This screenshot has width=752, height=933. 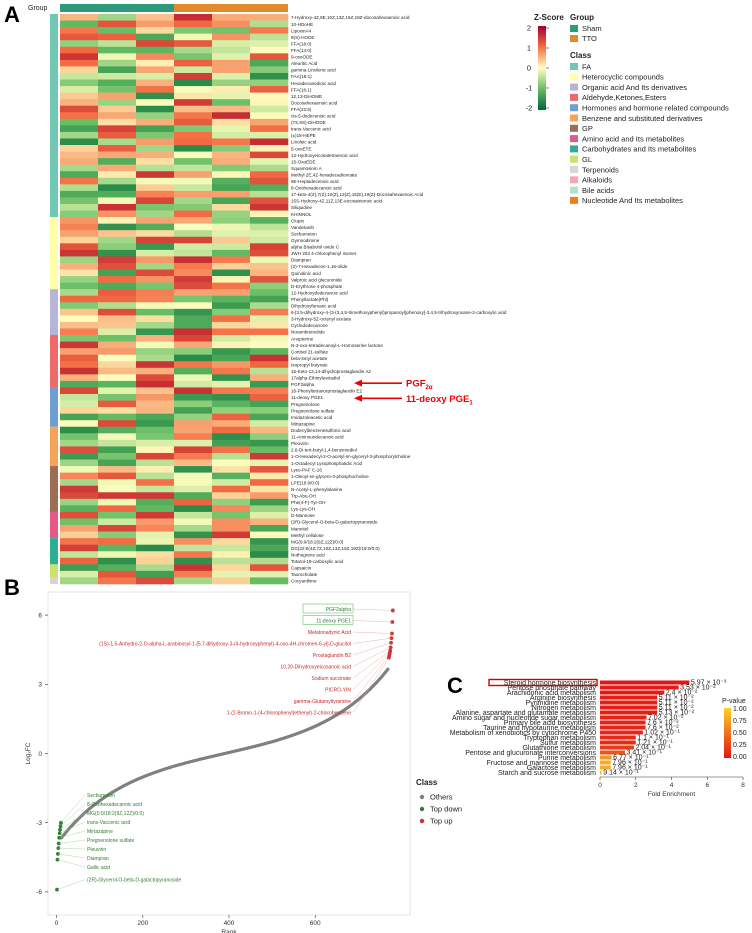 I want to click on top-down-label: Diampran, so click(x=98, y=859).